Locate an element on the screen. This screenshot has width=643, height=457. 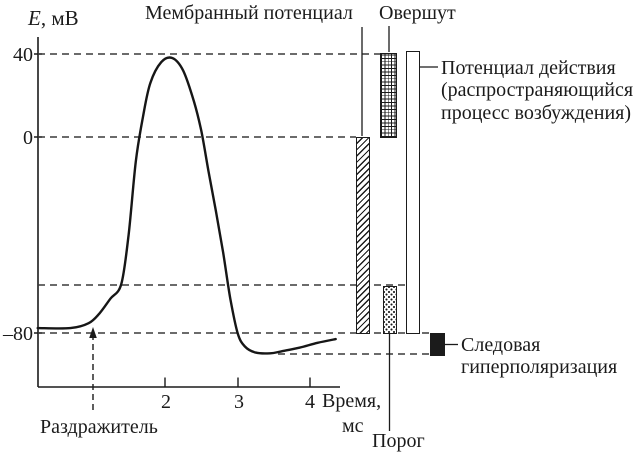
action-potential-label-line1: Потенциал действия is located at coordinates (528, 68).